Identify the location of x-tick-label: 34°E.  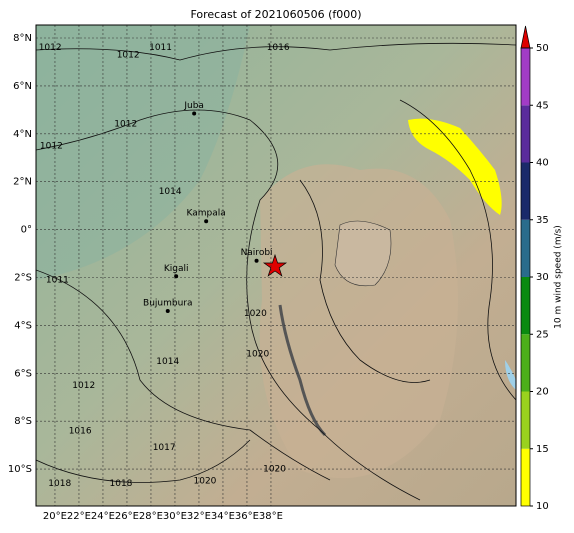
(223, 516).